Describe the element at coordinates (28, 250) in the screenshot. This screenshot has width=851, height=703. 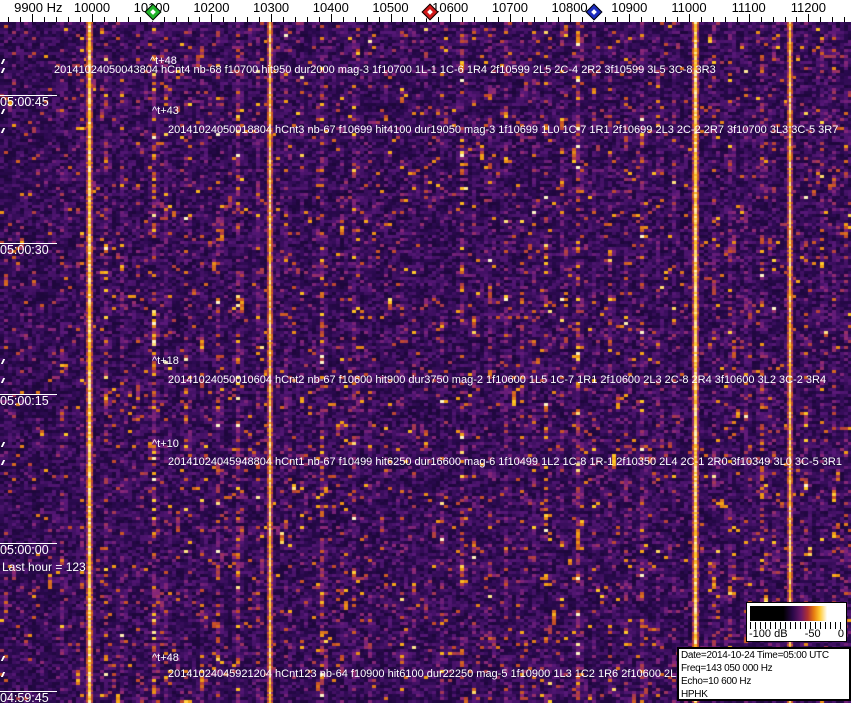
I see `time-label: 05:00:30` at that location.